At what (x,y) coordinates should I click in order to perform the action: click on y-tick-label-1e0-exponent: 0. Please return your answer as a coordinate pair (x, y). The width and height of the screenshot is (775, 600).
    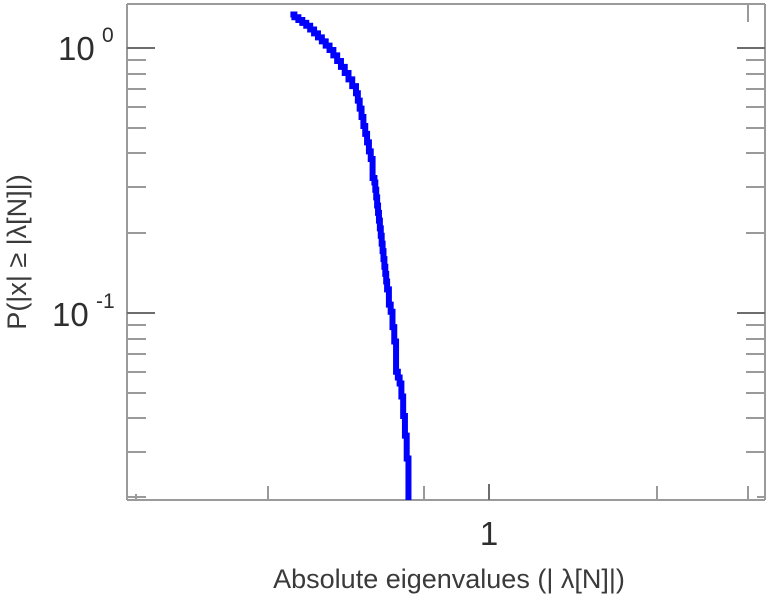
    Looking at the image, I should click on (108, 35).